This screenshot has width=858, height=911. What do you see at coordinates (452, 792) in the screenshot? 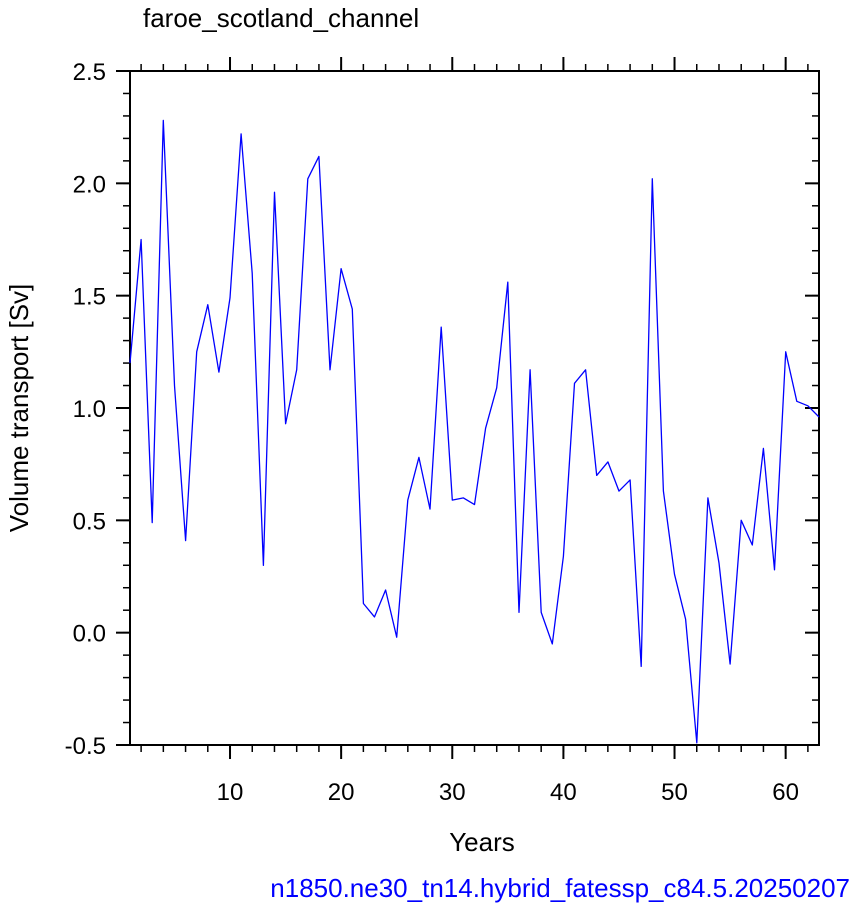
I see `x-tick-label: 30` at bounding box center [452, 792].